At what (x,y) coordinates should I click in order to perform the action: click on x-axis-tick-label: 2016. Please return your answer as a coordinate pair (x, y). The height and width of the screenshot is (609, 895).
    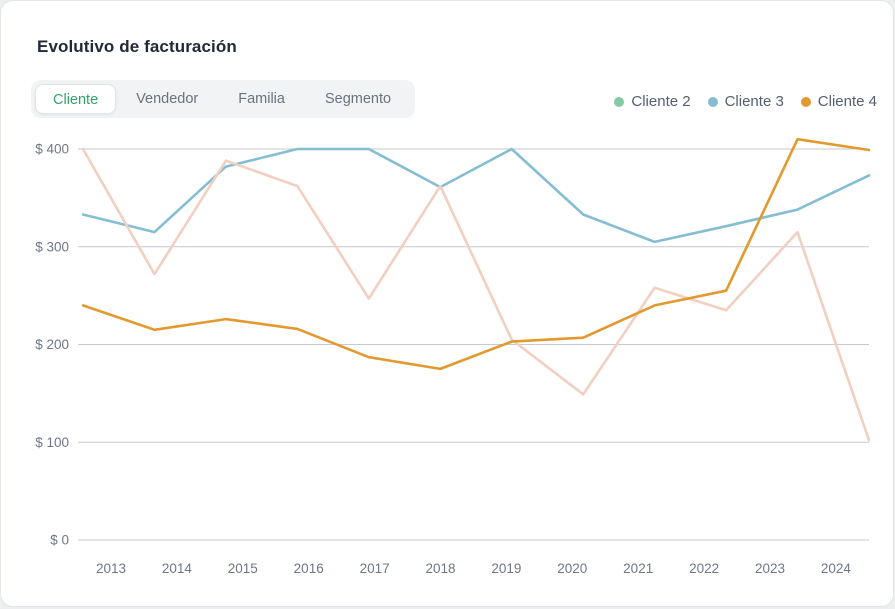
    Looking at the image, I should click on (309, 568).